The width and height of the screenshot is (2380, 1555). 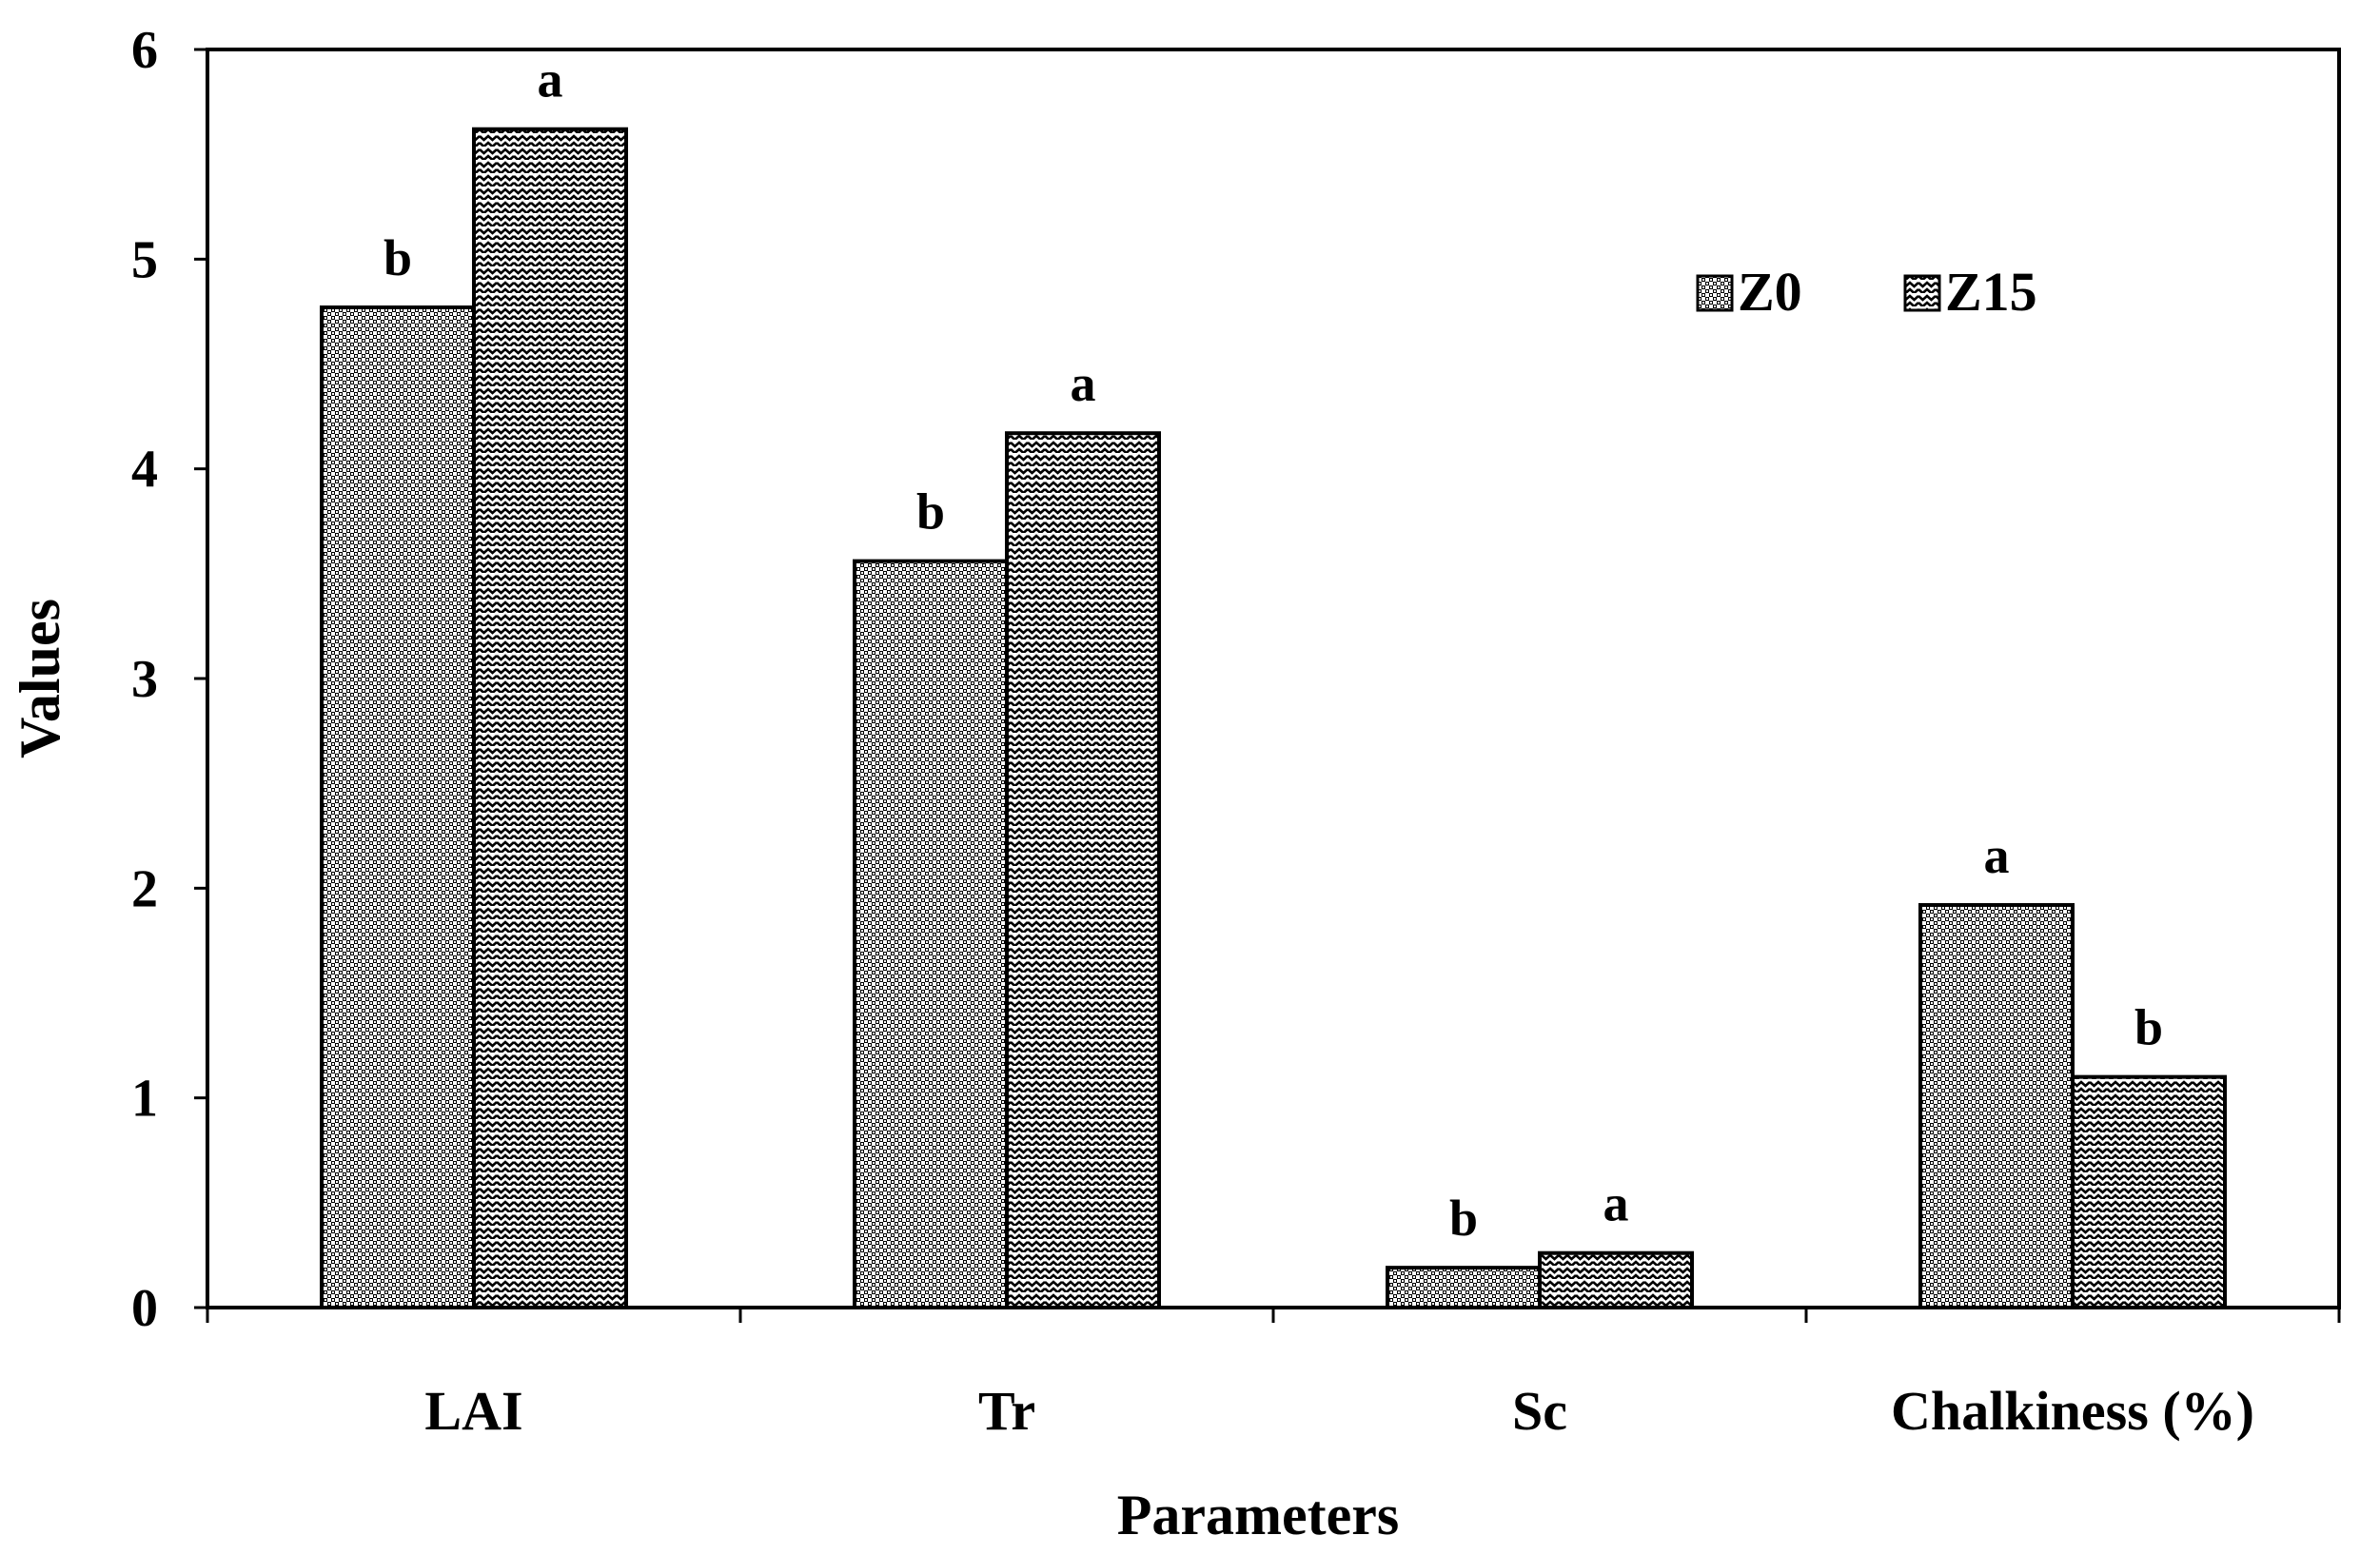 I want to click on x-category-label: LAI, so click(x=473, y=1411).